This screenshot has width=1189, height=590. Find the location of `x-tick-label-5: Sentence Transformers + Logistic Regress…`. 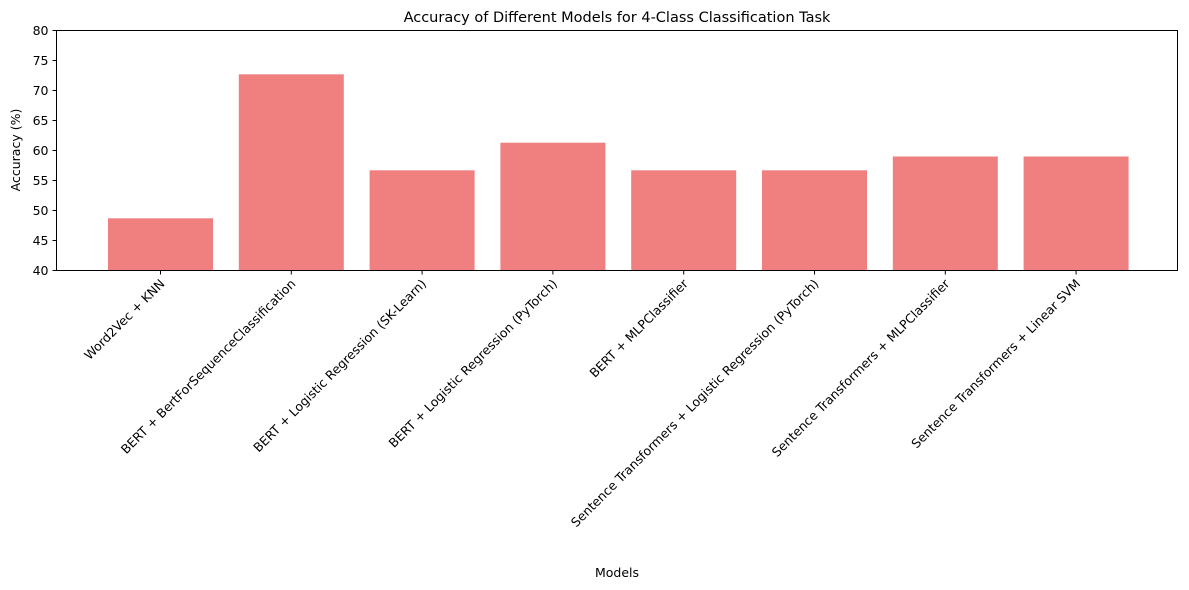

x-tick-label-5: Sentence Transformers + Logistic Regress… is located at coordinates (695, 403).